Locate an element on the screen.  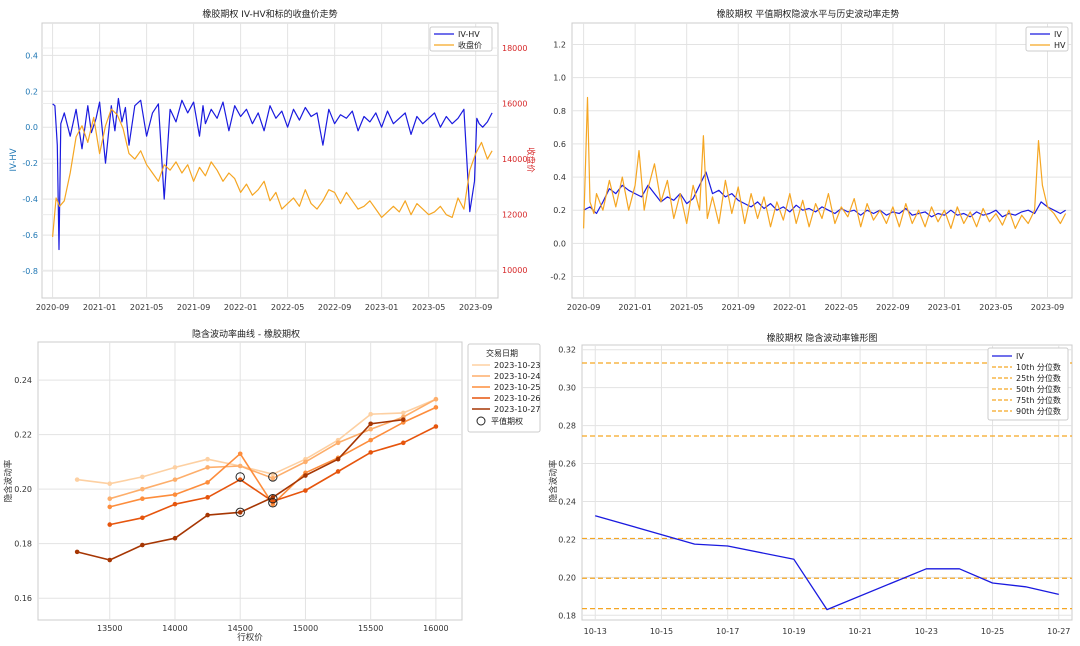
chart1-y2tick: 18000 is located at coordinates (514, 48).